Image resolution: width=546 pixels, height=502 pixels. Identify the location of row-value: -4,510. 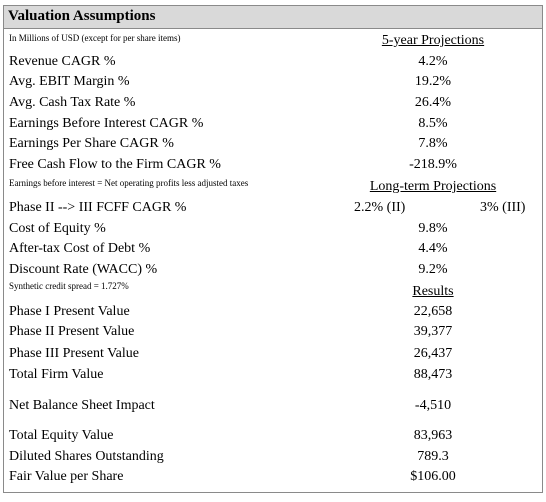
(433, 405).